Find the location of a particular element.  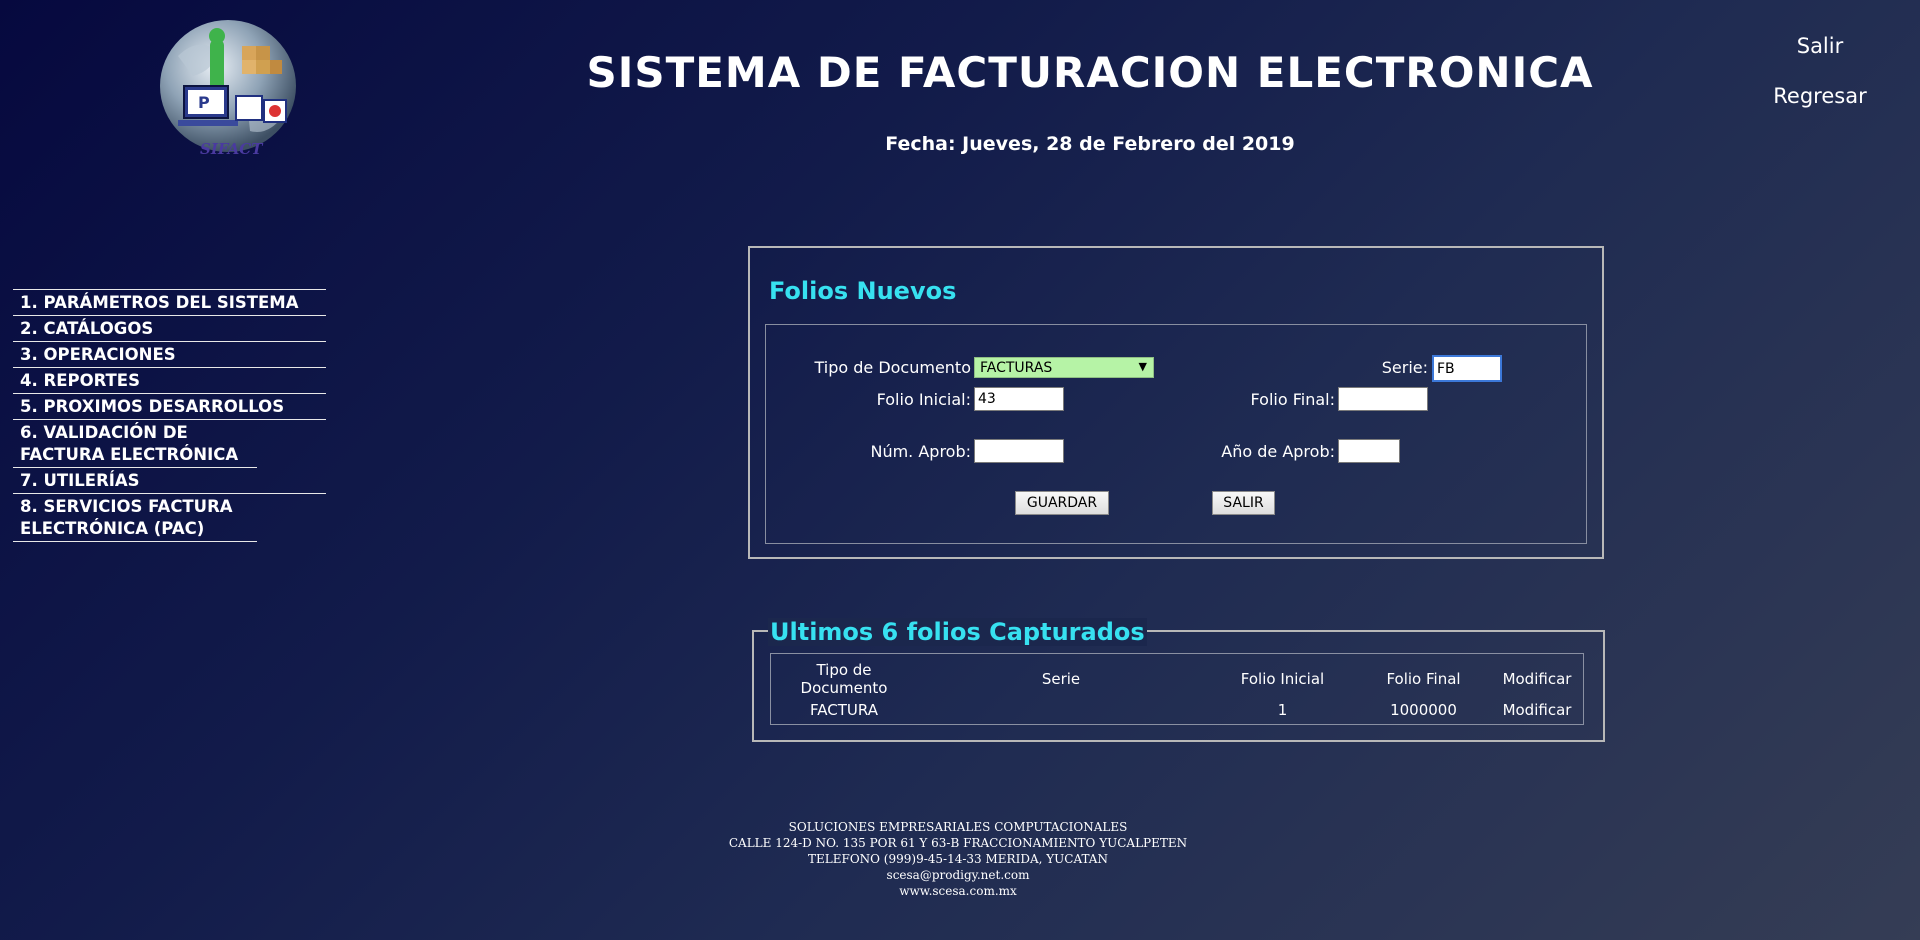

page-title: SISTEMA DE FACTURACION ELECTRONICA is located at coordinates (1090, 72).